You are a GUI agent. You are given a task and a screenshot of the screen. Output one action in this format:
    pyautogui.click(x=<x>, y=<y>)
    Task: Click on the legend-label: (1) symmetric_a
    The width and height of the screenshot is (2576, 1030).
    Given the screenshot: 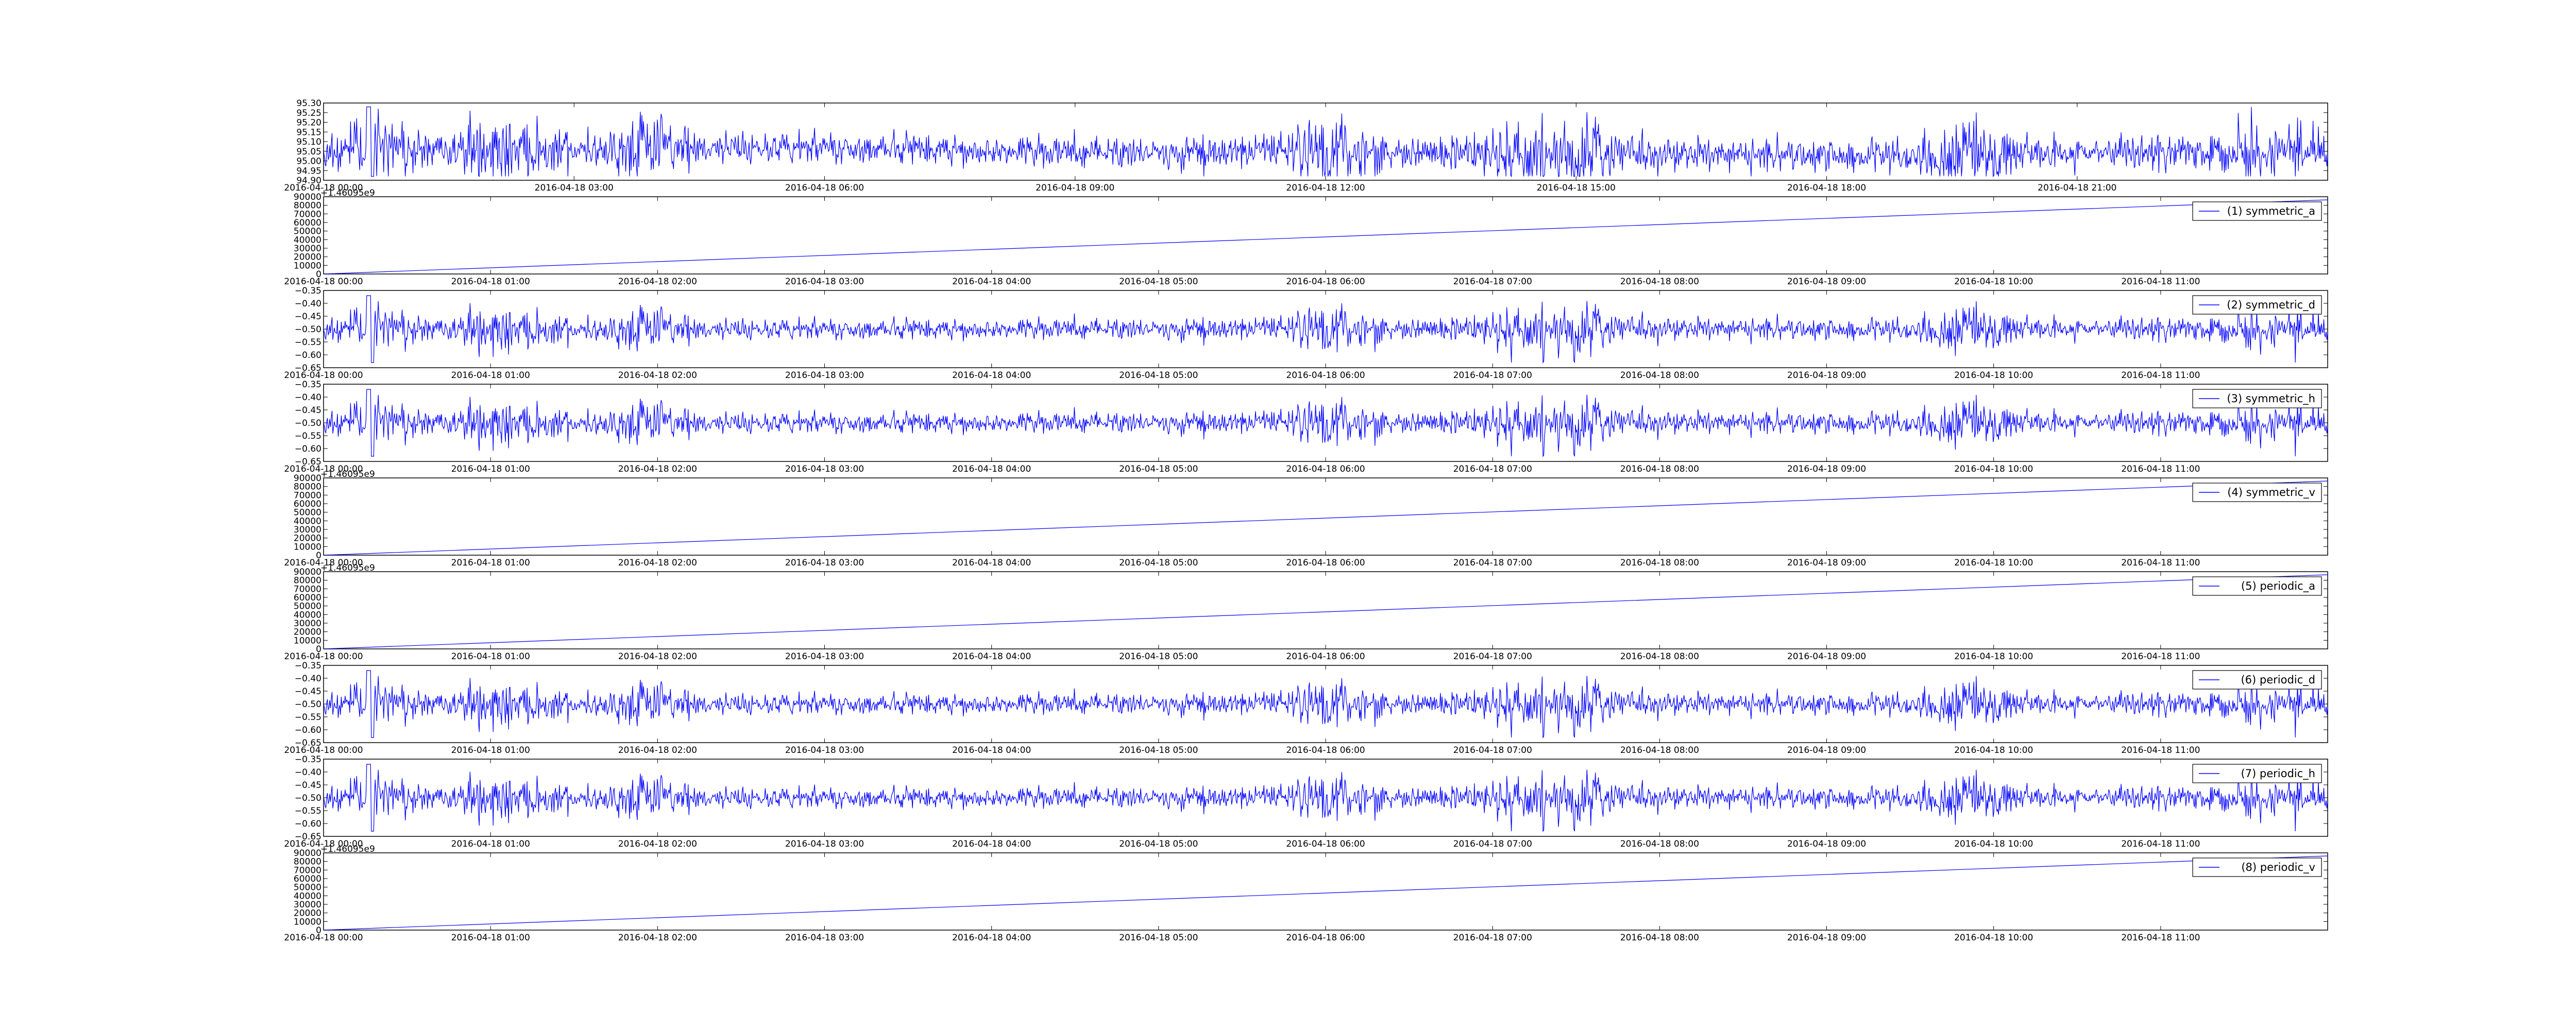 What is the action you would take?
    pyautogui.click(x=2271, y=212)
    